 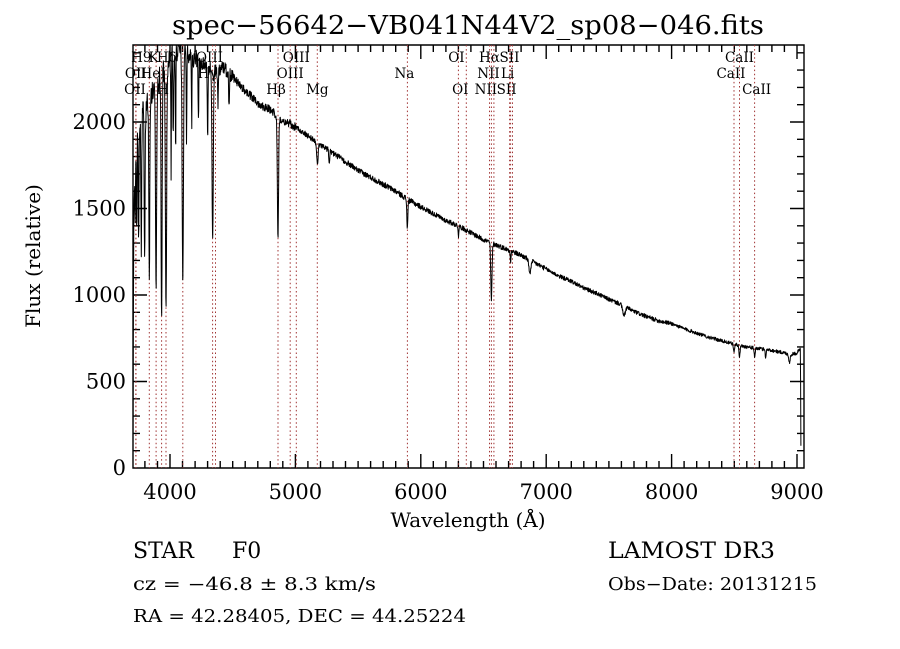 What do you see at coordinates (99, 209) in the screenshot?
I see `y-tick-label: 1500` at bounding box center [99, 209].